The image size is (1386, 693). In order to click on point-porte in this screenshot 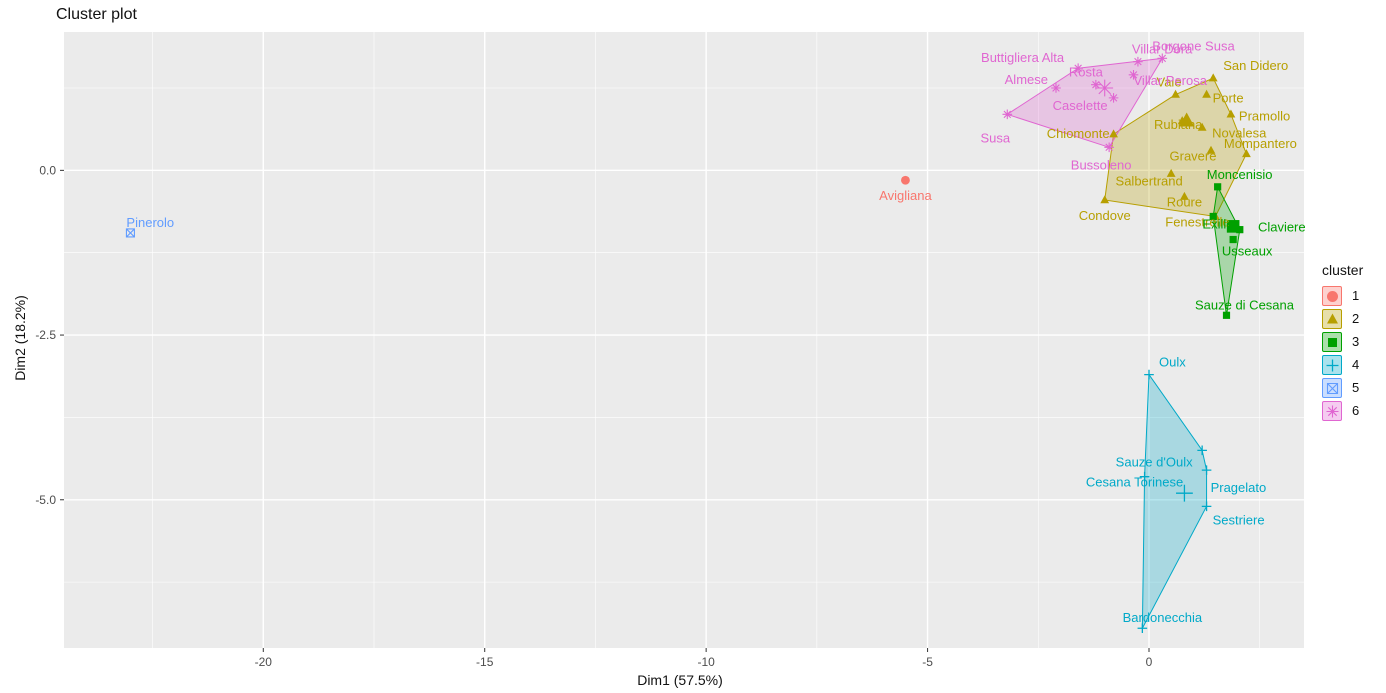, I will do `click(1206, 93)`.